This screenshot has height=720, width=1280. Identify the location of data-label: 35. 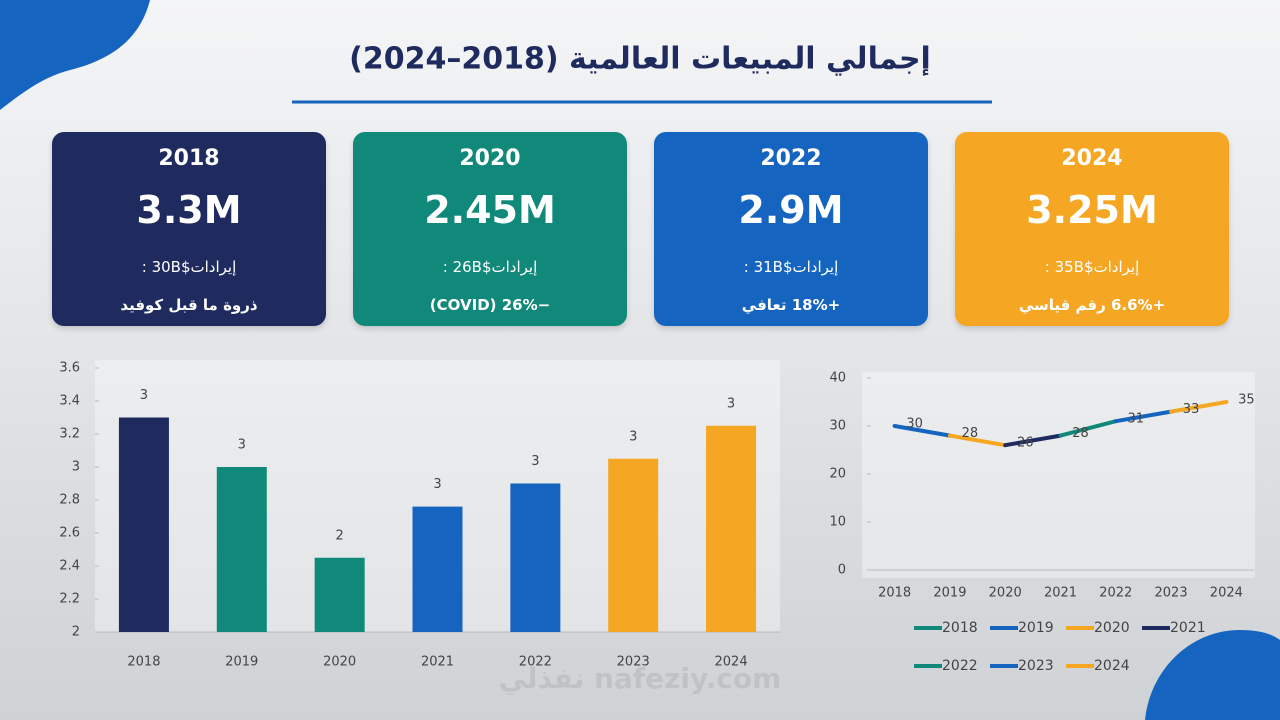
(1246, 400).